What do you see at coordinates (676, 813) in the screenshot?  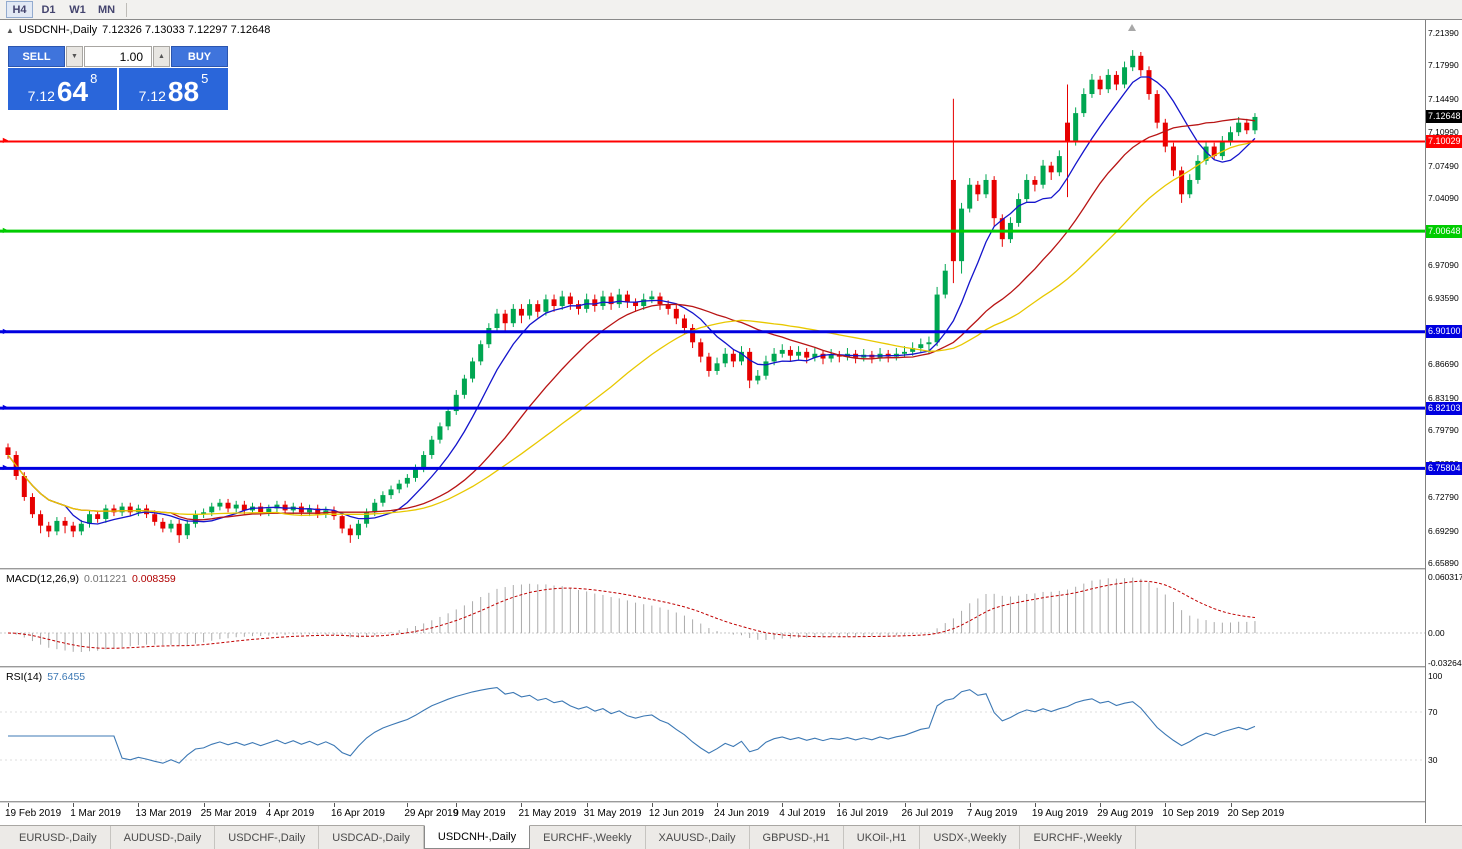 I see `date-label: 12 Jun 2019` at bounding box center [676, 813].